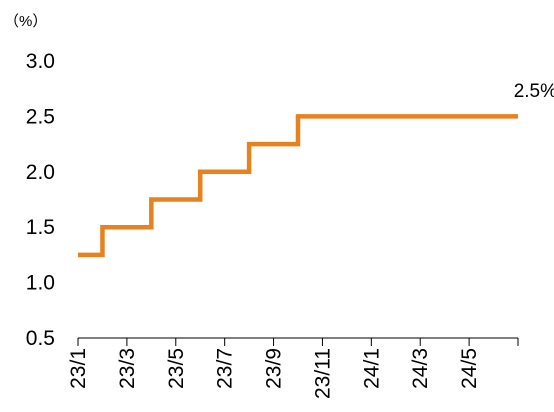 The width and height of the screenshot is (554, 412). I want to click on x-tick-label: 24/1, so click(371, 368).